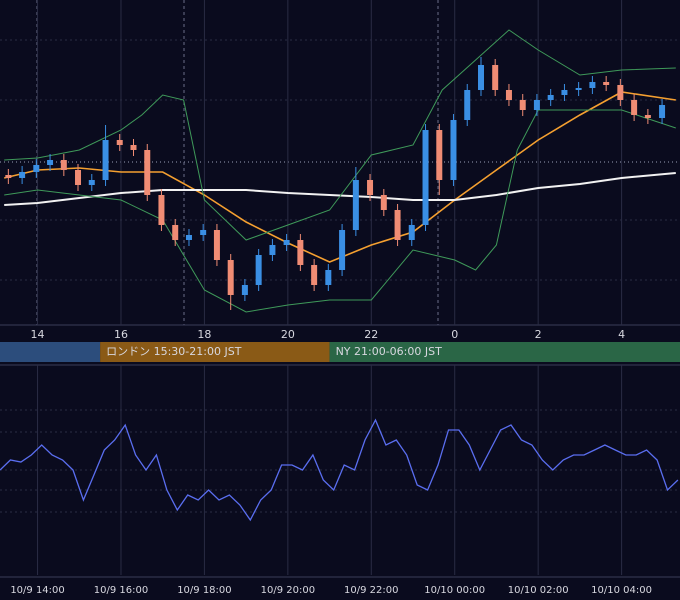 The height and width of the screenshot is (600, 680). I want to click on x-tick-label: 20, so click(288, 334).